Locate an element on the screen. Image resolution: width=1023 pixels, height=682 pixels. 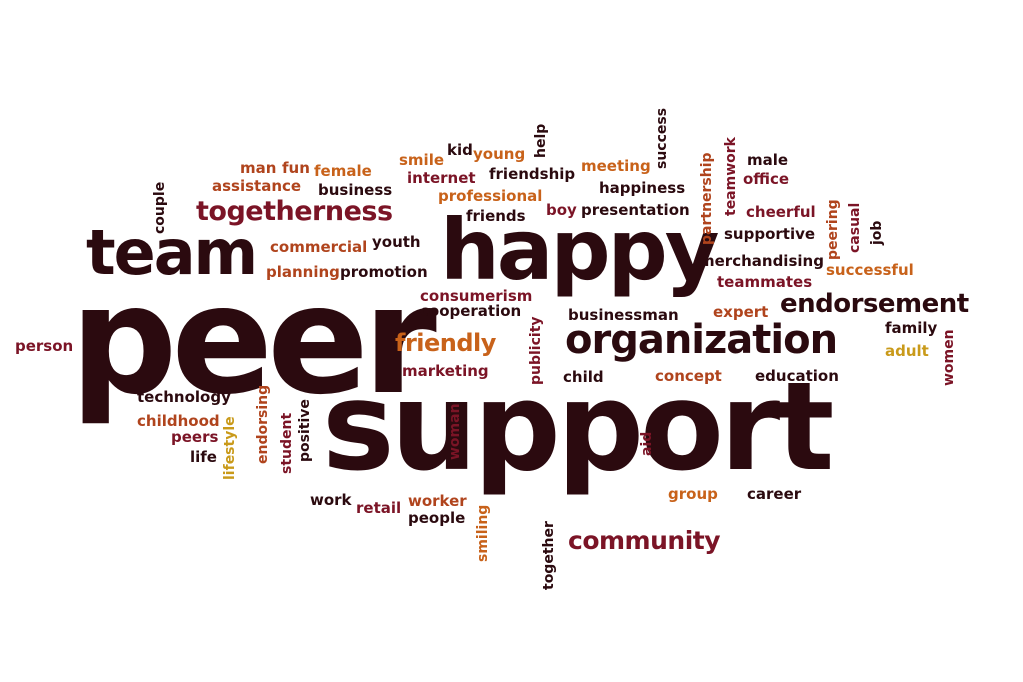
word-woman-wrap: woman is located at coordinates (476, 438).